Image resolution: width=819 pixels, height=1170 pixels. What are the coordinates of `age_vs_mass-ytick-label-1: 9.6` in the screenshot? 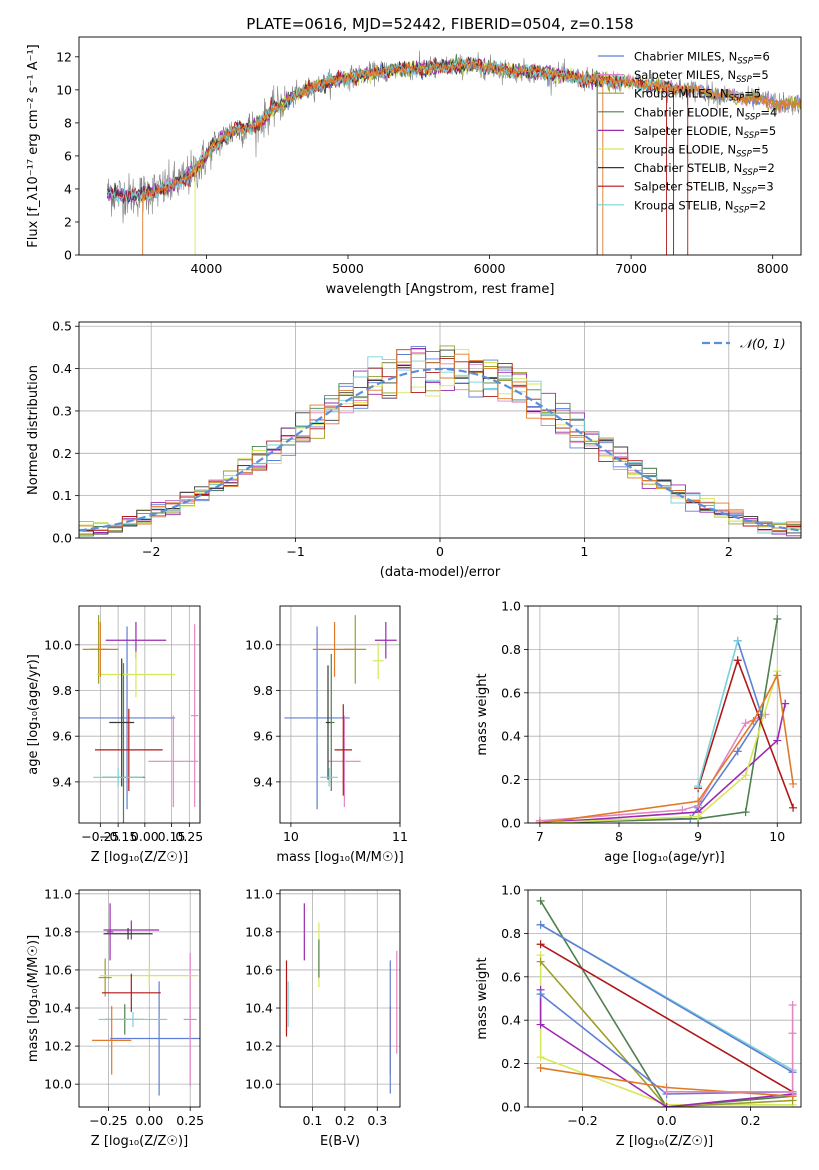 It's located at (263, 736).